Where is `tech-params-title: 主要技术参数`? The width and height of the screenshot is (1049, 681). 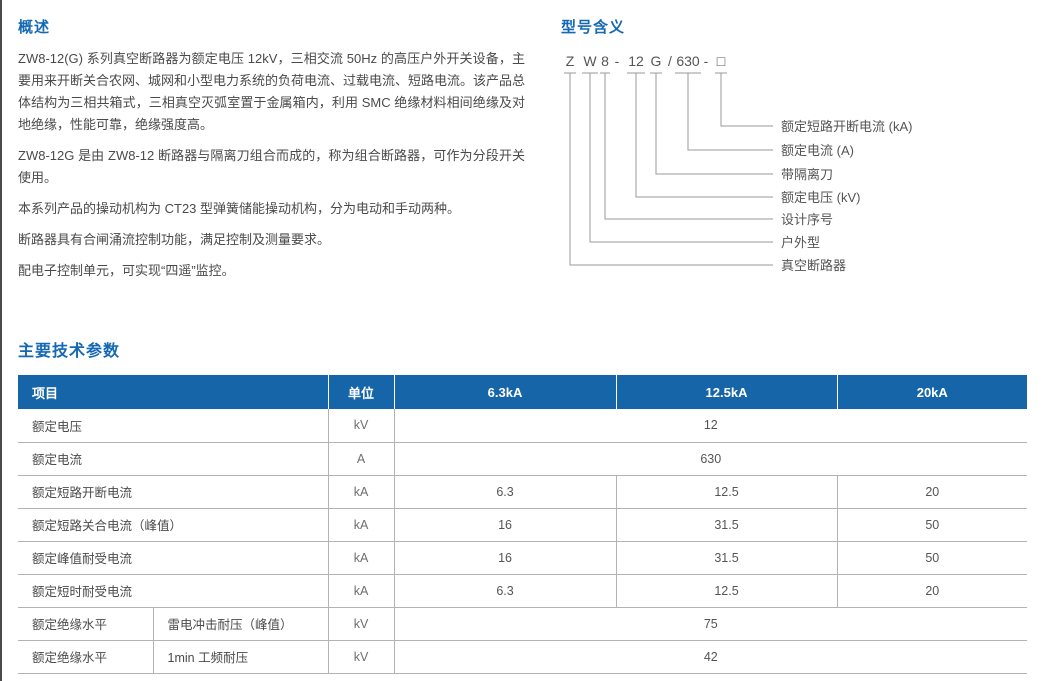
tech-params-title: 主要技术参数 is located at coordinates (69, 351).